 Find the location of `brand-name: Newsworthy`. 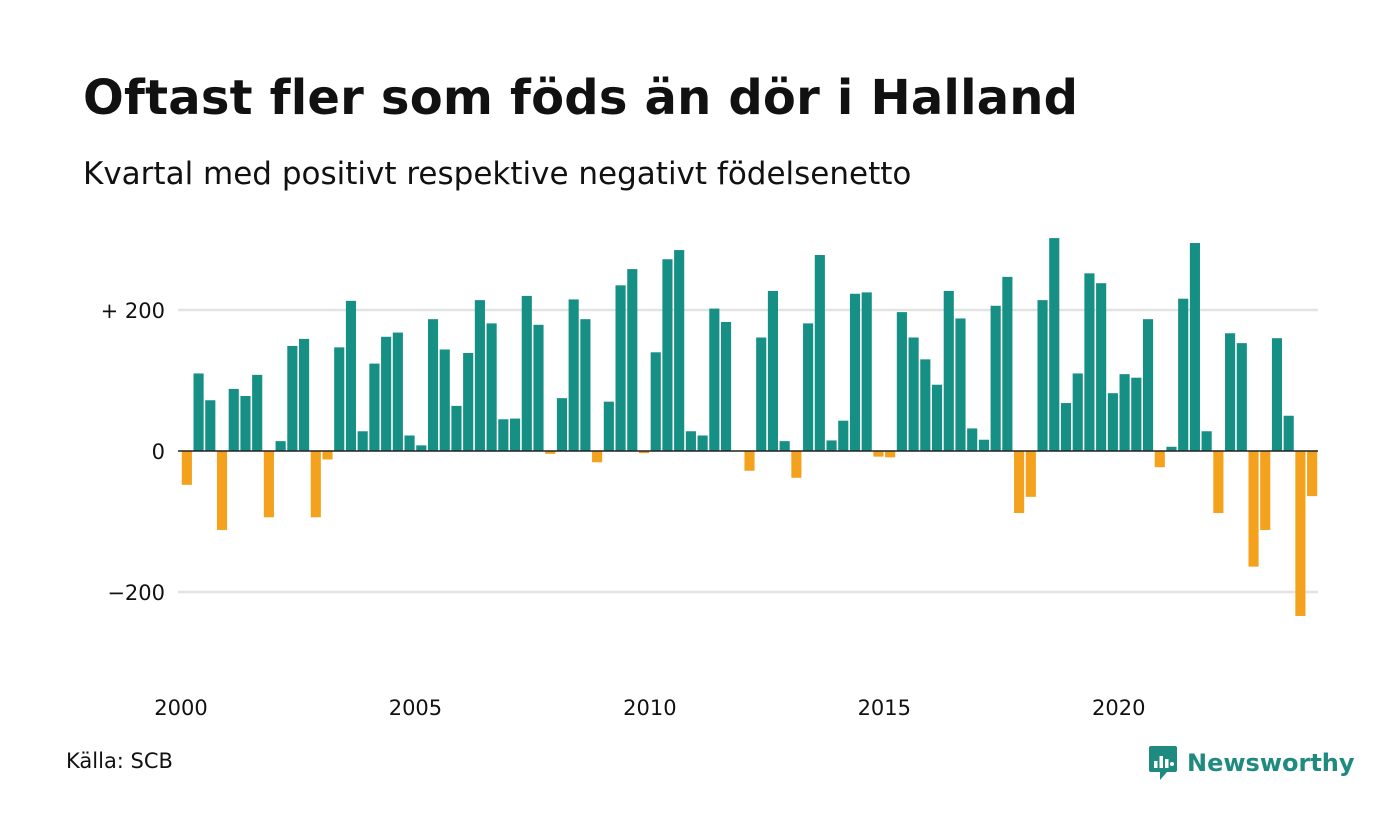

brand-name: Newsworthy is located at coordinates (1271, 763).